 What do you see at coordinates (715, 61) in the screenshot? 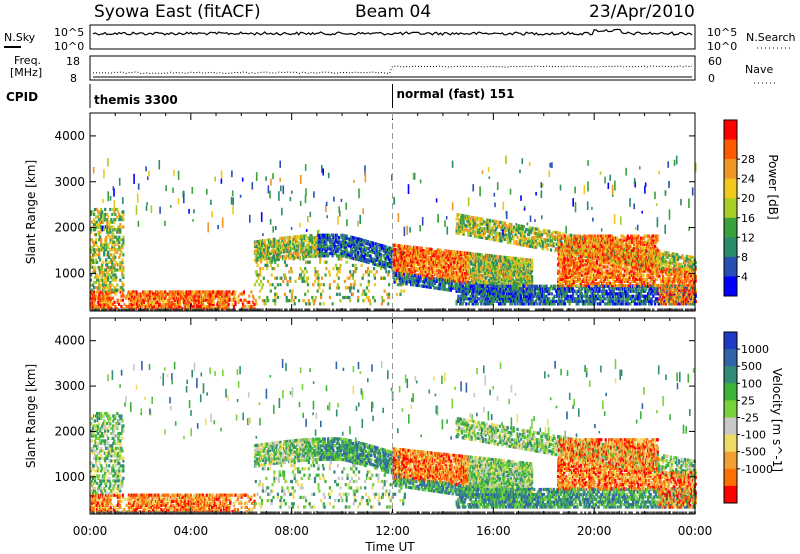
I see `nave-tick-top: 60` at bounding box center [715, 61].